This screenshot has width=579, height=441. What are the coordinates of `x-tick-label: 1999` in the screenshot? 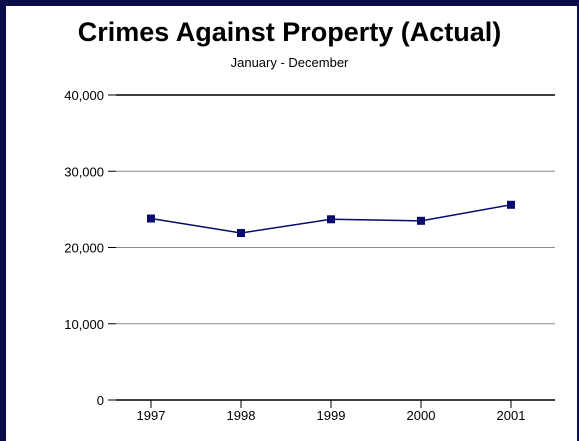 It's located at (331, 415).